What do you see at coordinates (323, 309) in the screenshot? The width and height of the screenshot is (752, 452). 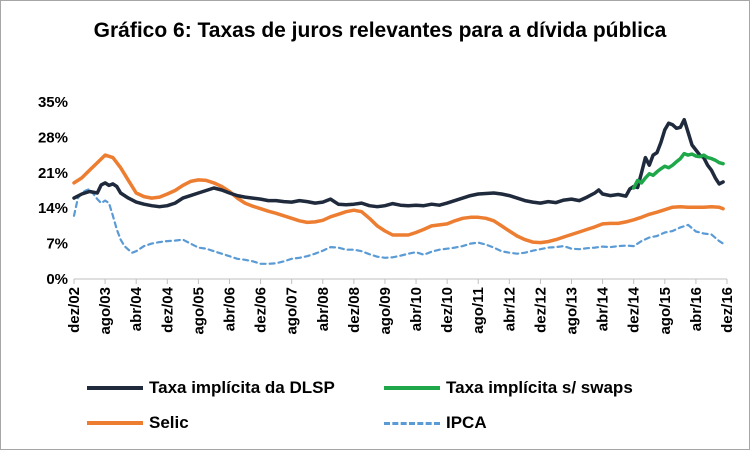 I see `x-tick-label: abr/08` at bounding box center [323, 309].